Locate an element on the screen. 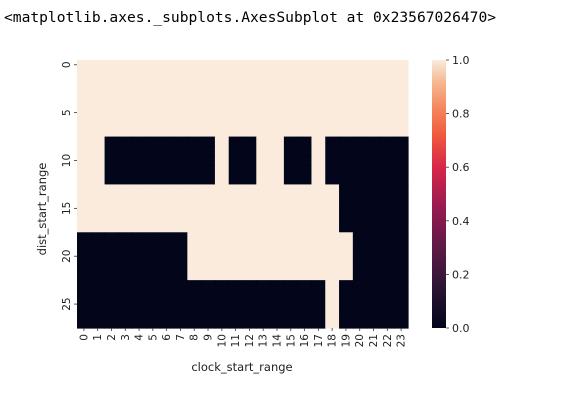  x-tick-label: 15 is located at coordinates (291, 340).